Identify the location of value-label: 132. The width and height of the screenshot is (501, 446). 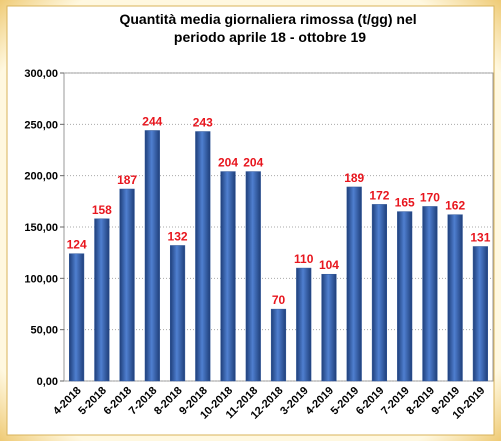
(178, 236).